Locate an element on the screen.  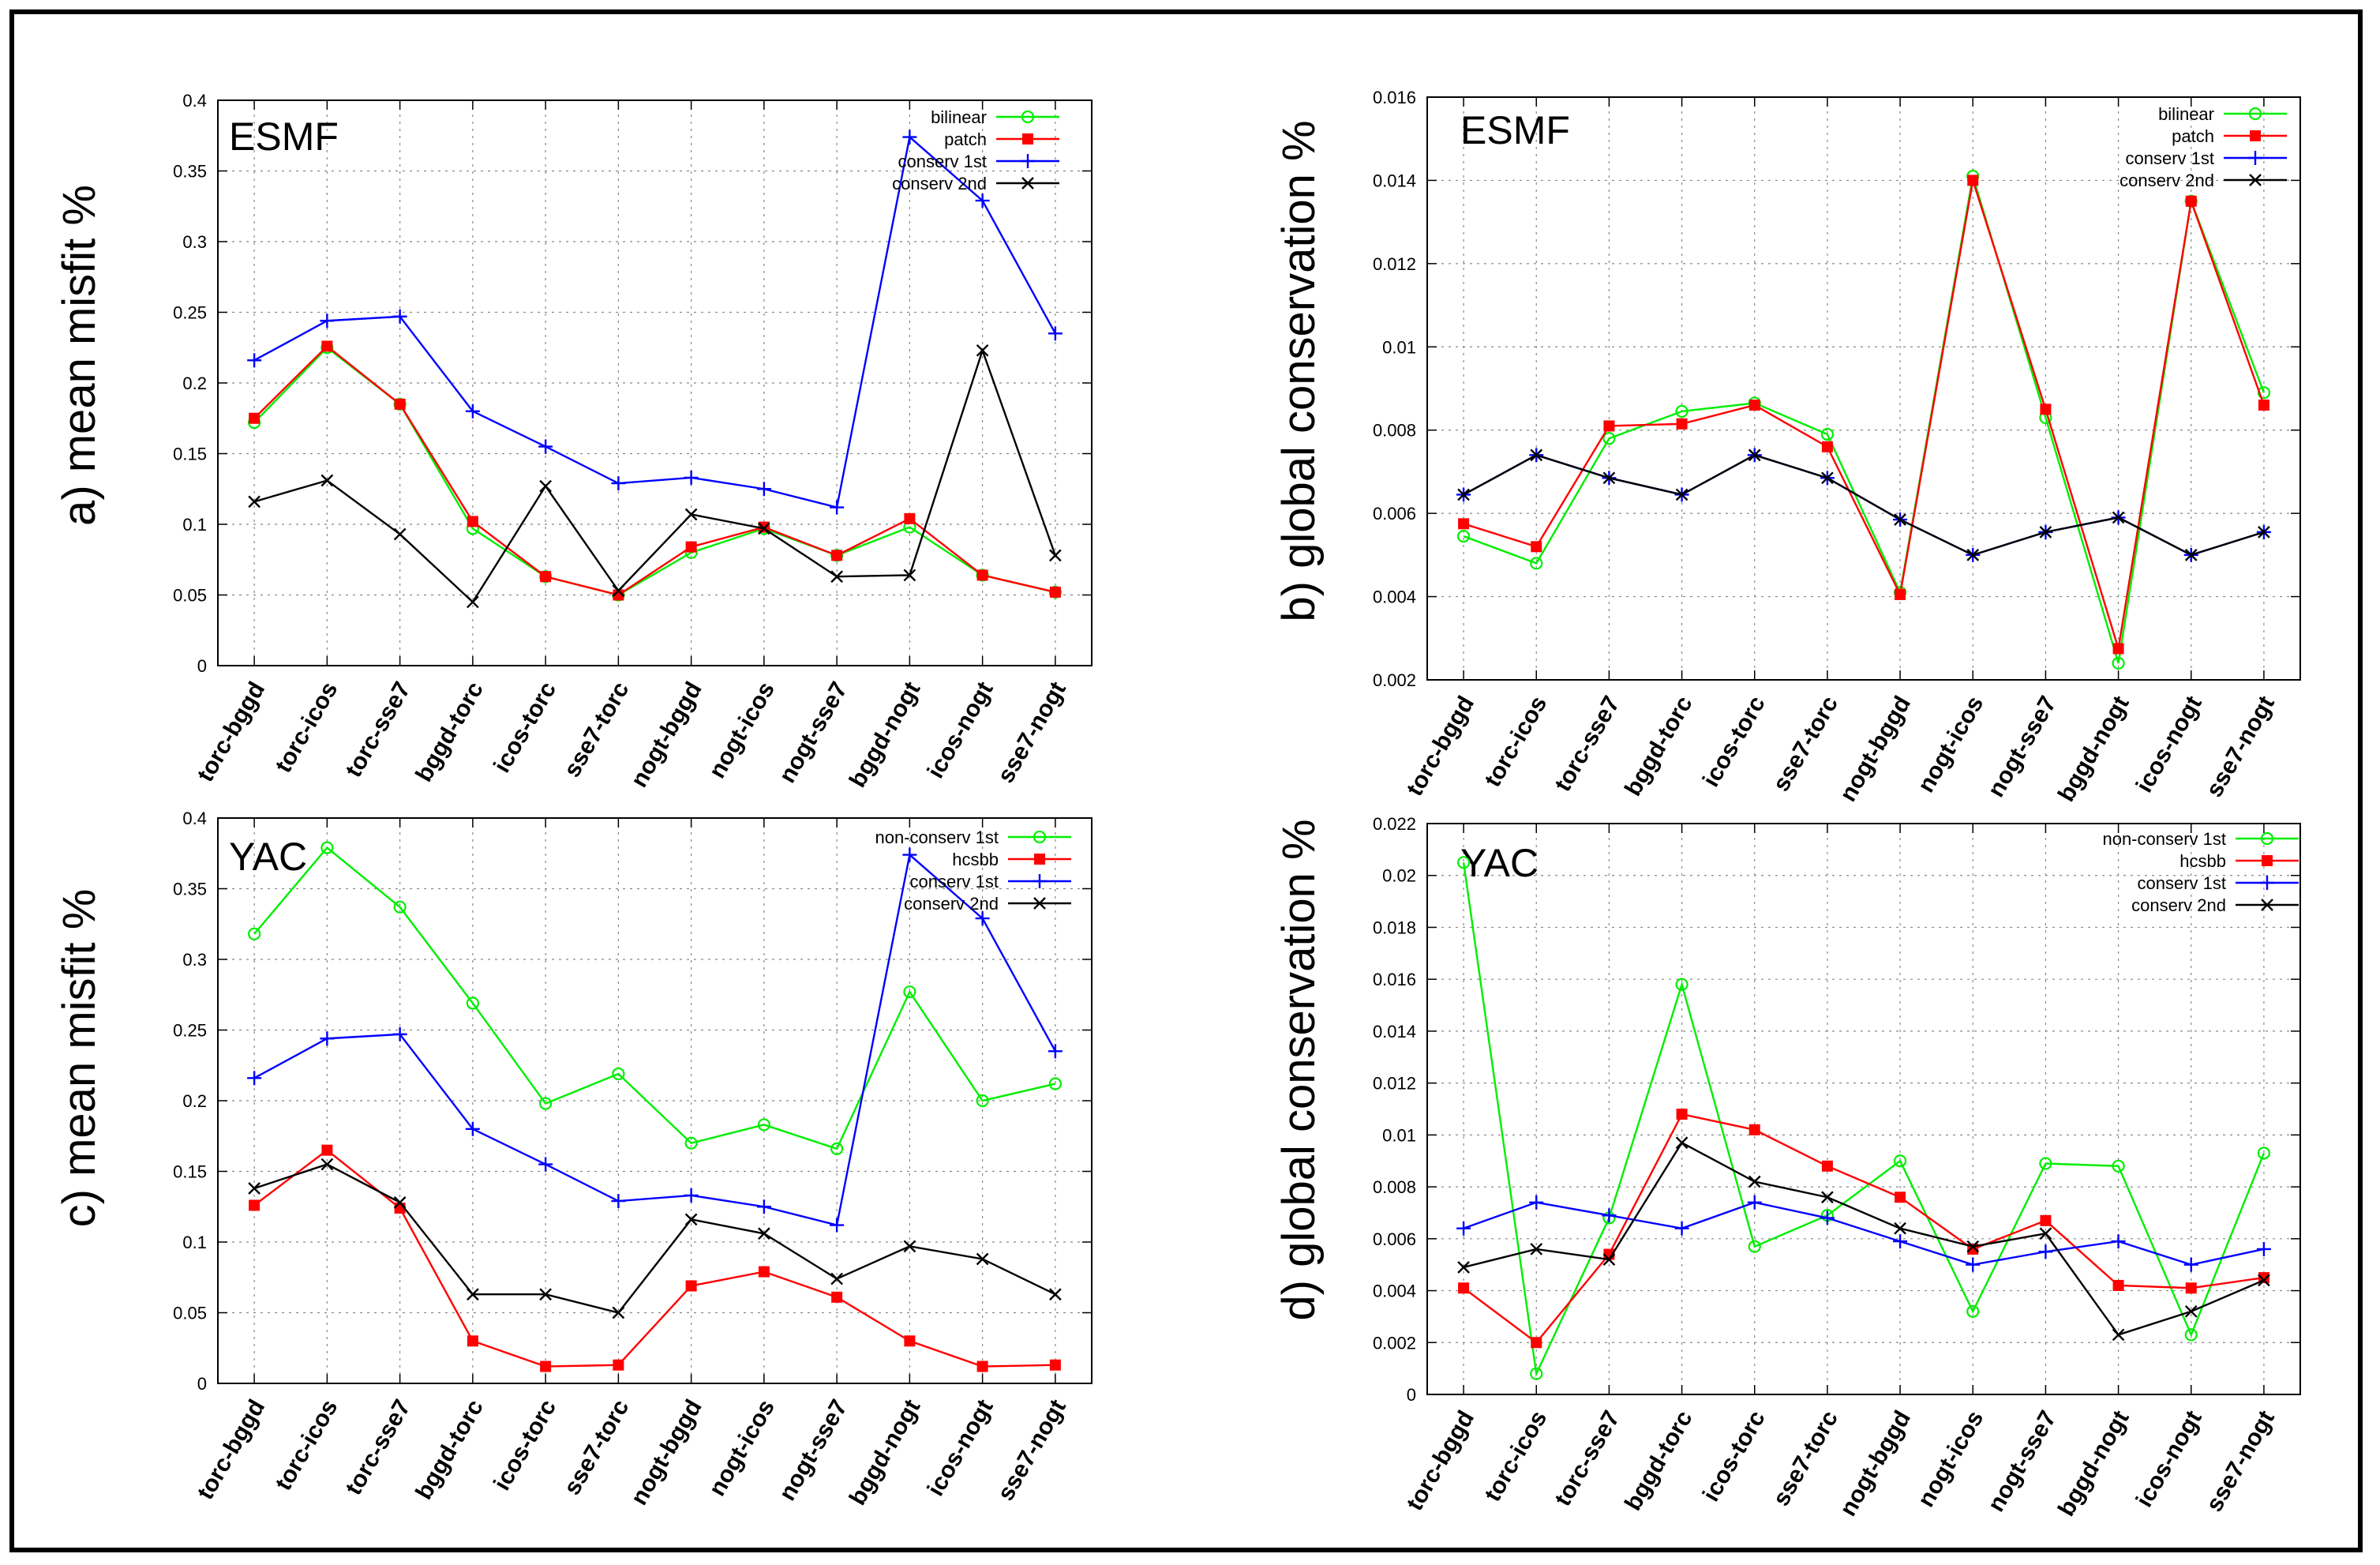
y-tick-label: 0.006 is located at coordinates (1394, 514).